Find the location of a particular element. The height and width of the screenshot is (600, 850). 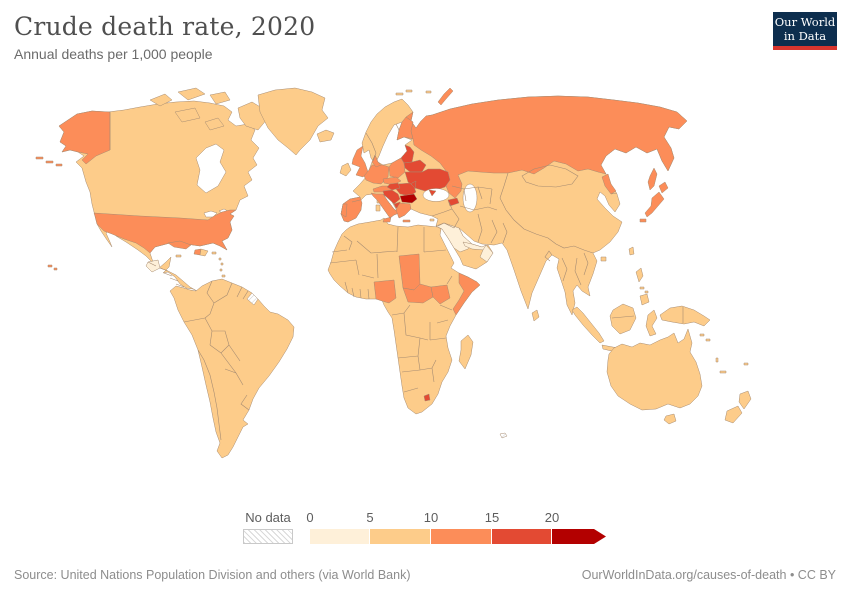

owid-logo-line2: in Data is located at coordinates (805, 36).